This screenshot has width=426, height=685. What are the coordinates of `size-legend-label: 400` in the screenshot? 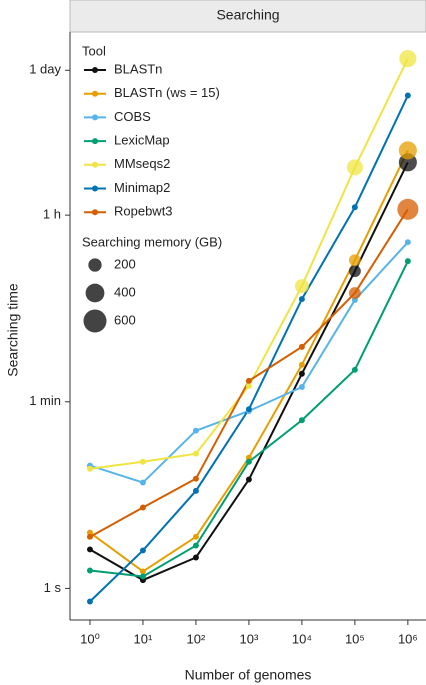 It's located at (125, 291).